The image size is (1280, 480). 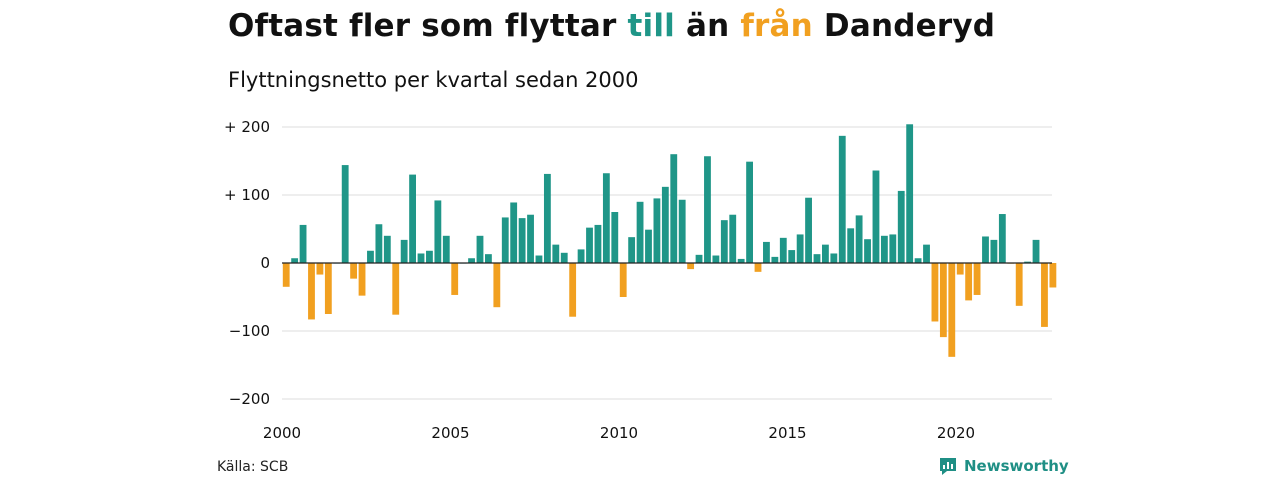 I want to click on x-tick-label: 2015, so click(x=787, y=433).